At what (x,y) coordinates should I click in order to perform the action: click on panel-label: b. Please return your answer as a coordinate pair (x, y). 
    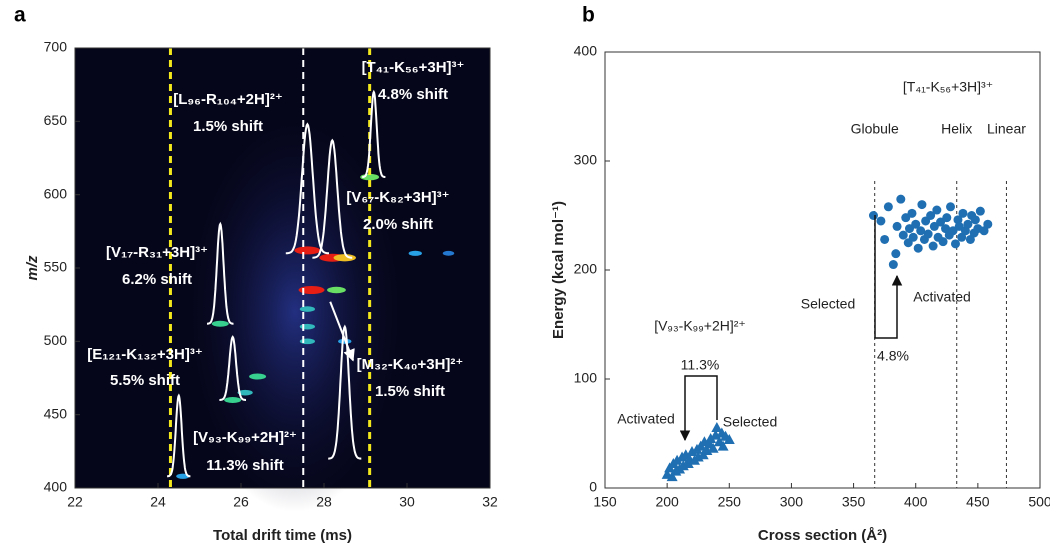
    Looking at the image, I should click on (588, 15).